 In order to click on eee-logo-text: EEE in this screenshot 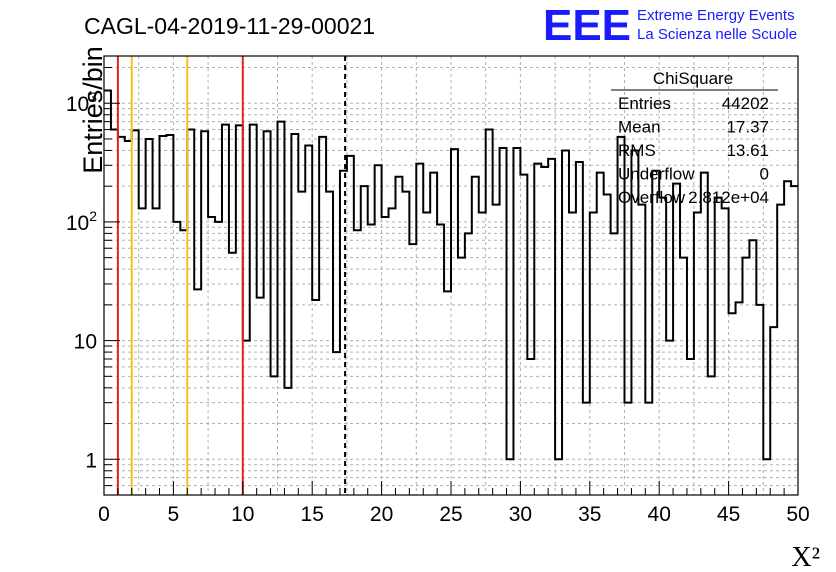, I will do `click(587, 25)`.